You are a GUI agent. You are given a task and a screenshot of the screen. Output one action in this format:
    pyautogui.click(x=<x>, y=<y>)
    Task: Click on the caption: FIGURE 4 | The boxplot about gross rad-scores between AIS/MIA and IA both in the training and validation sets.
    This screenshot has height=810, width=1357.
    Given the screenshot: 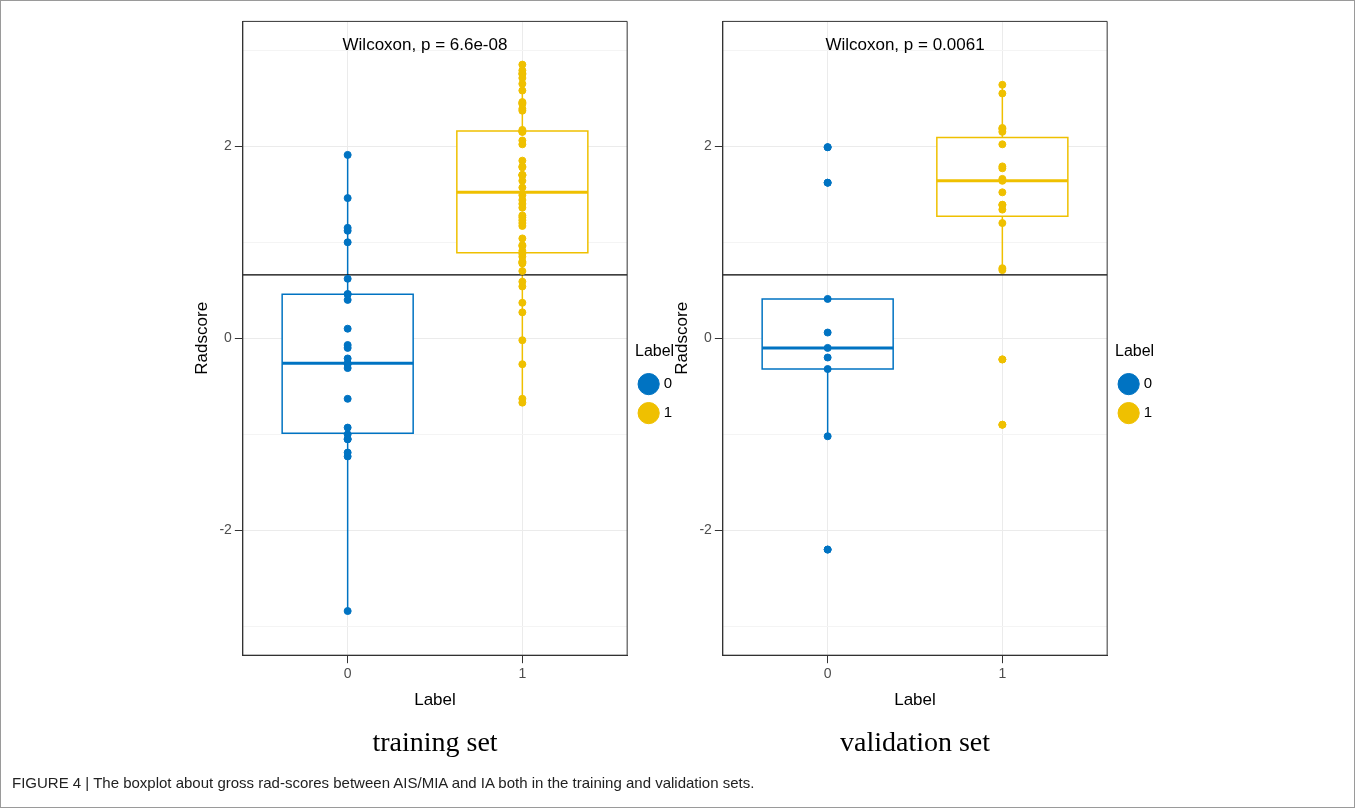 What is the action you would take?
    pyautogui.click(x=383, y=782)
    